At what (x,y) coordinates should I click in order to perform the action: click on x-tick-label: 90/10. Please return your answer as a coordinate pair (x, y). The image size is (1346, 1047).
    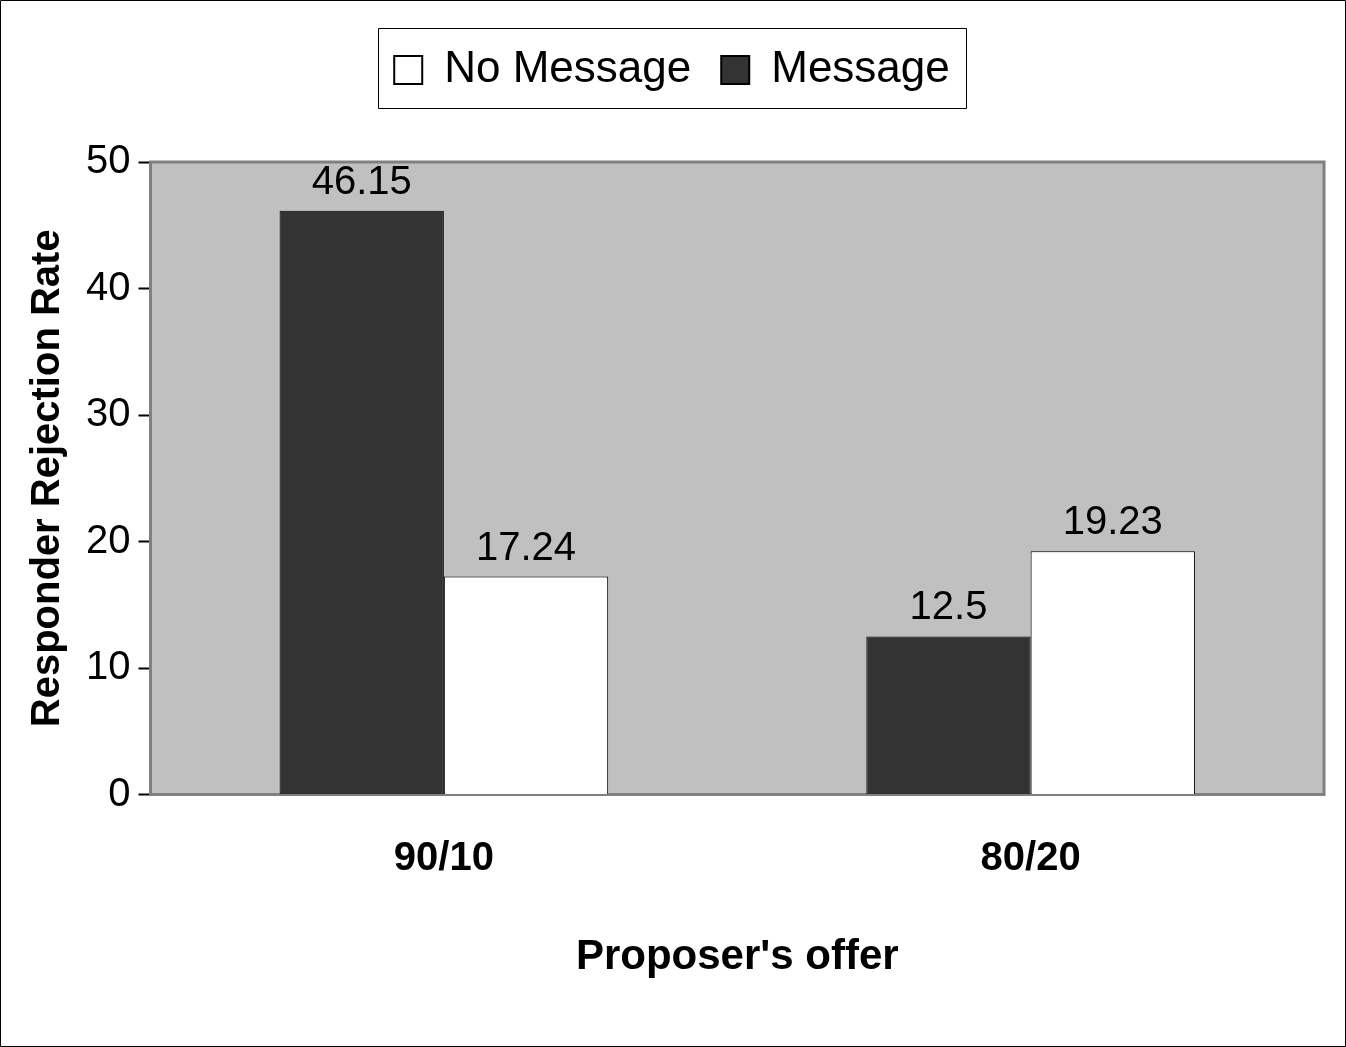
    Looking at the image, I should click on (443, 855).